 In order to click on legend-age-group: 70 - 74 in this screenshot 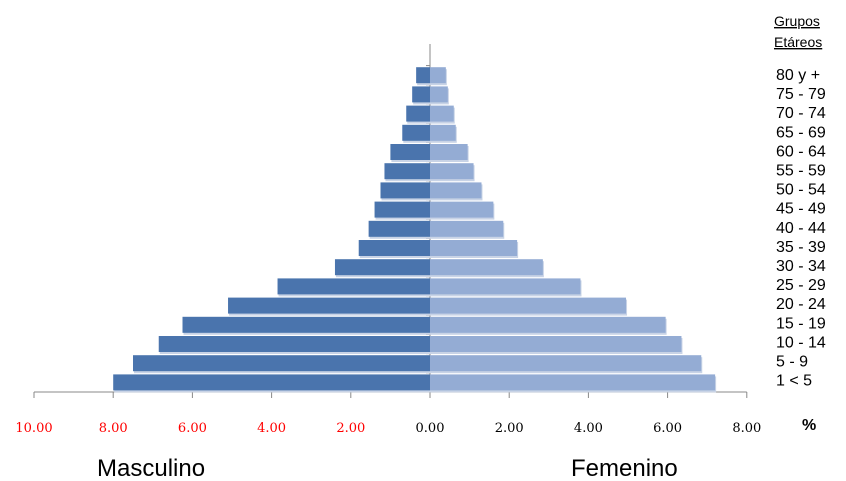, I will do `click(801, 113)`.